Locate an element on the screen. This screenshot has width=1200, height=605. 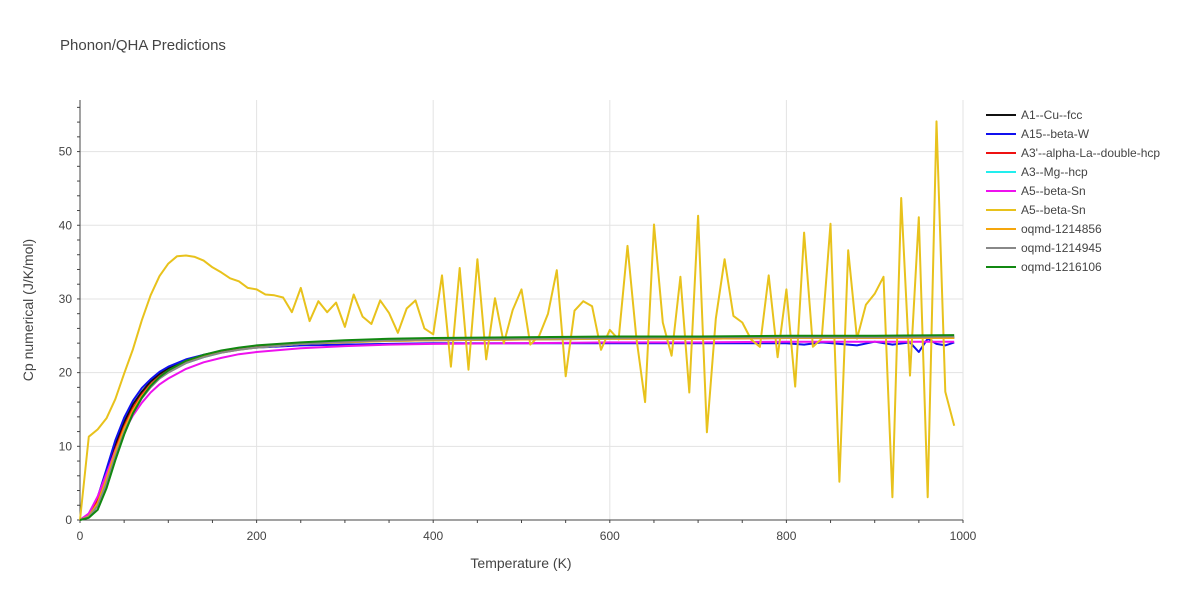
x-tick-label: 1000 is located at coordinates (963, 536).